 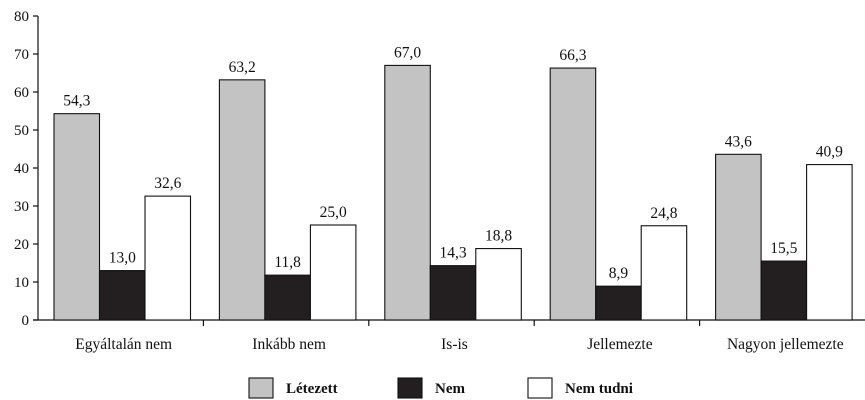 What do you see at coordinates (122, 258) in the screenshot?
I see `data-label: 13,0` at bounding box center [122, 258].